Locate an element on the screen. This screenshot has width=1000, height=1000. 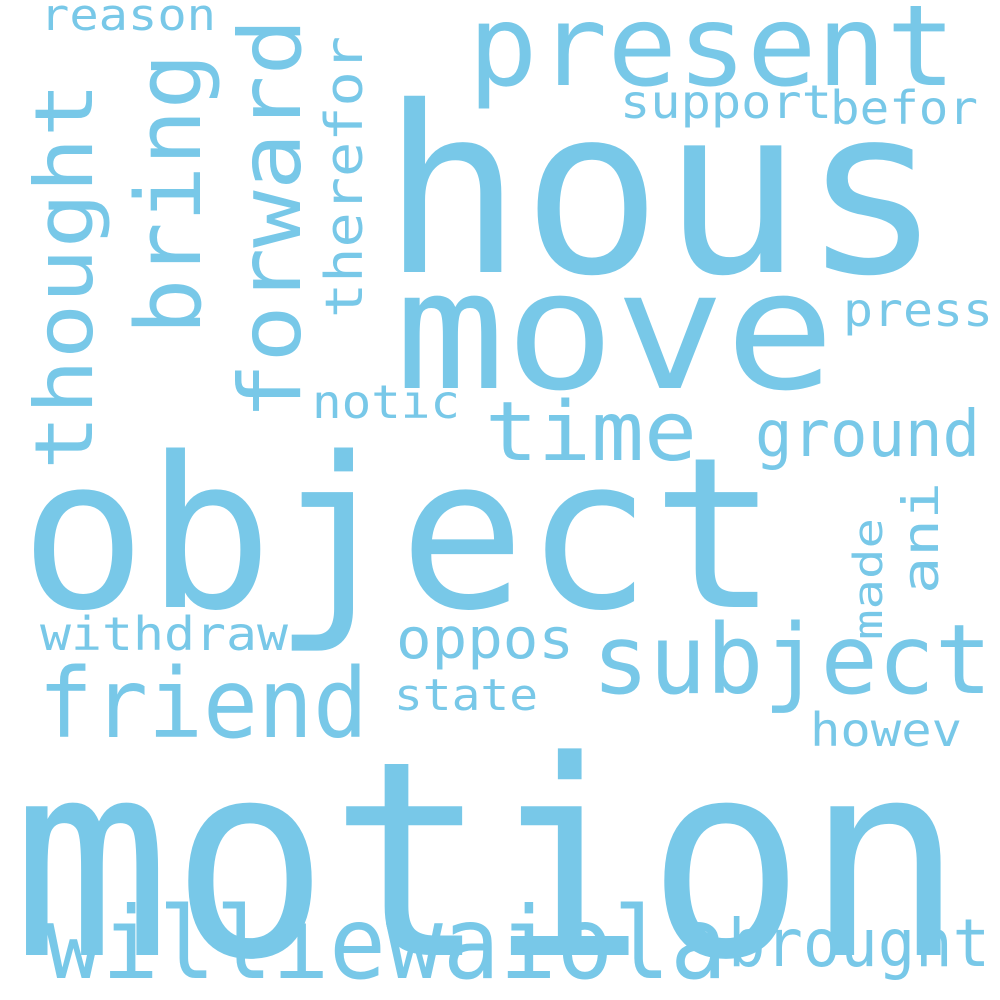
word-brought: brought is located at coordinates (859, 943).